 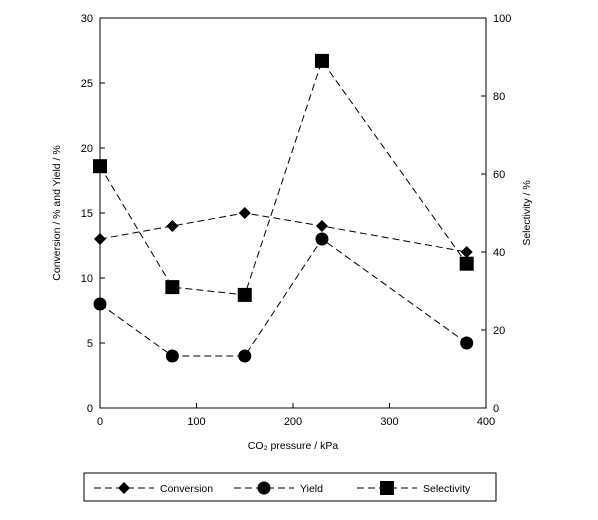 What do you see at coordinates (486, 422) in the screenshot?
I see `x-tick-label: 400` at bounding box center [486, 422].